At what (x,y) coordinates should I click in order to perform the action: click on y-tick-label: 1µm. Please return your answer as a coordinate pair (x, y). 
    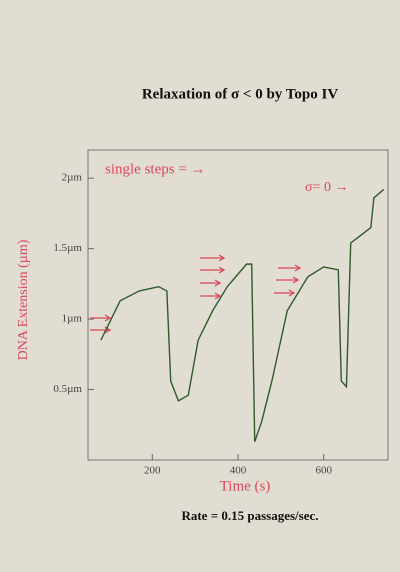
    Looking at the image, I should click on (72, 319).